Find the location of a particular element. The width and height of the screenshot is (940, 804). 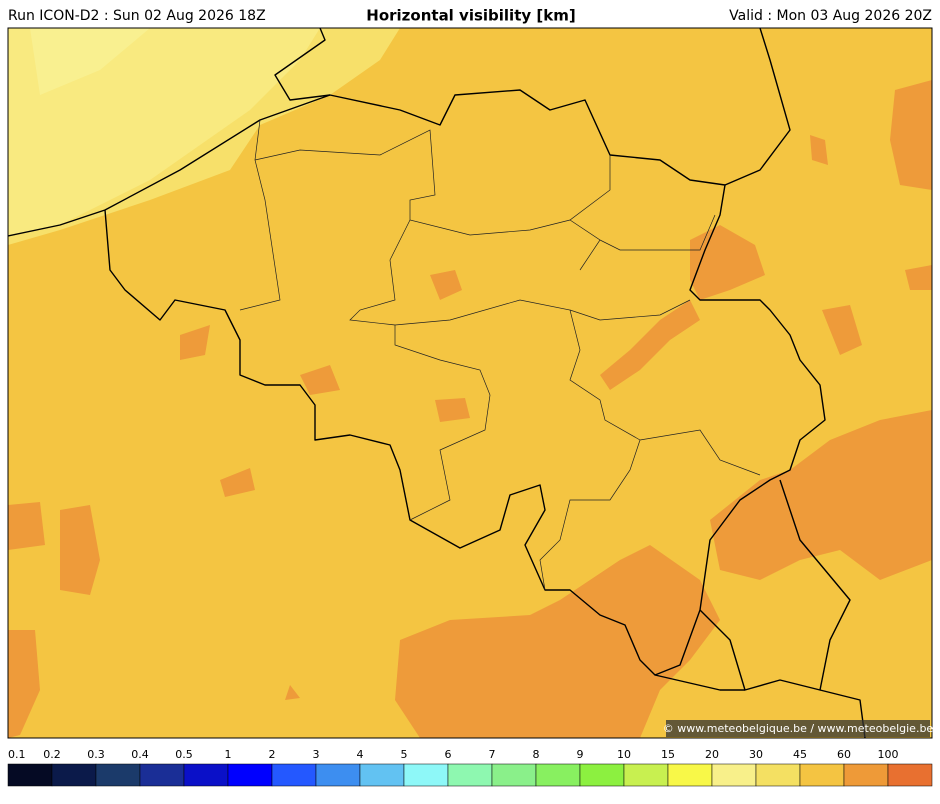

colorbar-label: 9 is located at coordinates (580, 754).